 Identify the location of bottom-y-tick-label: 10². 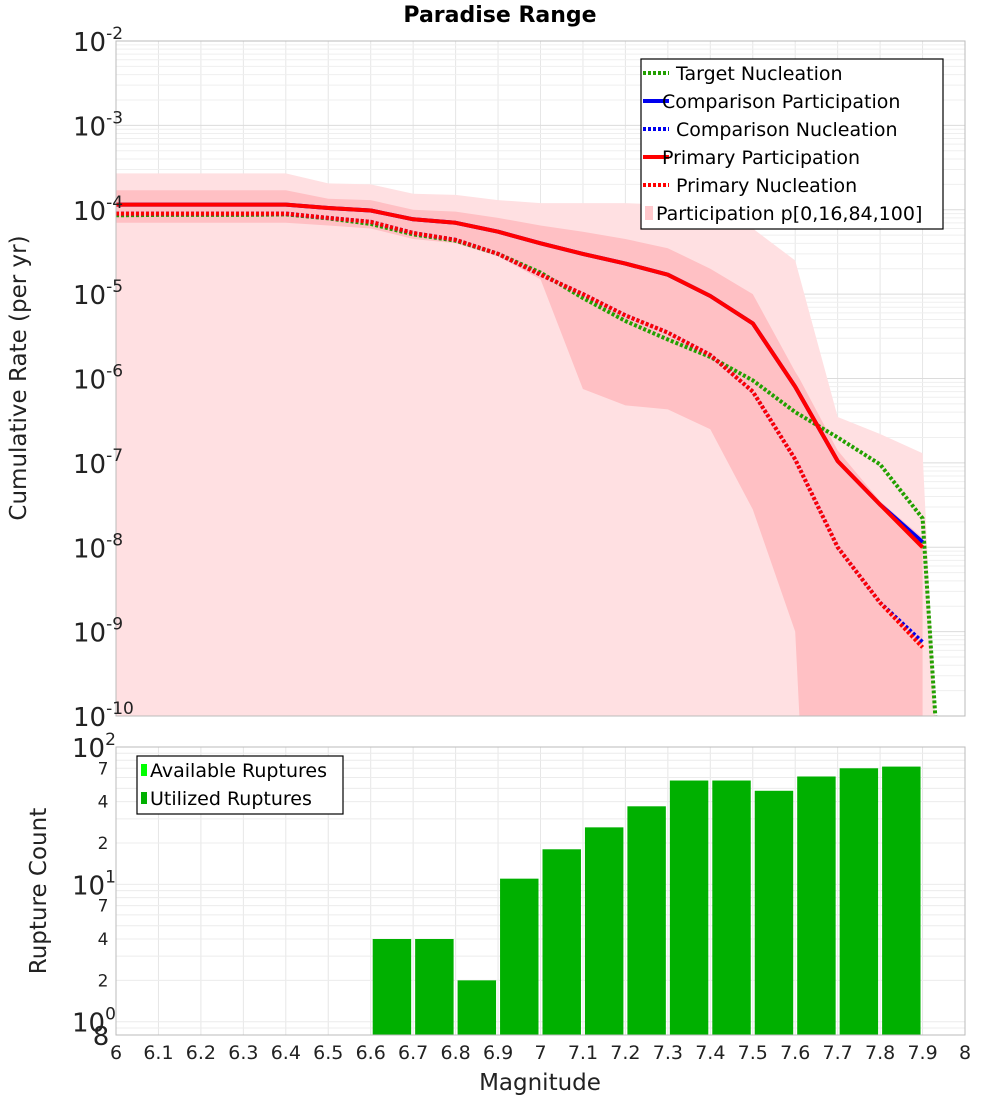
(94, 747).